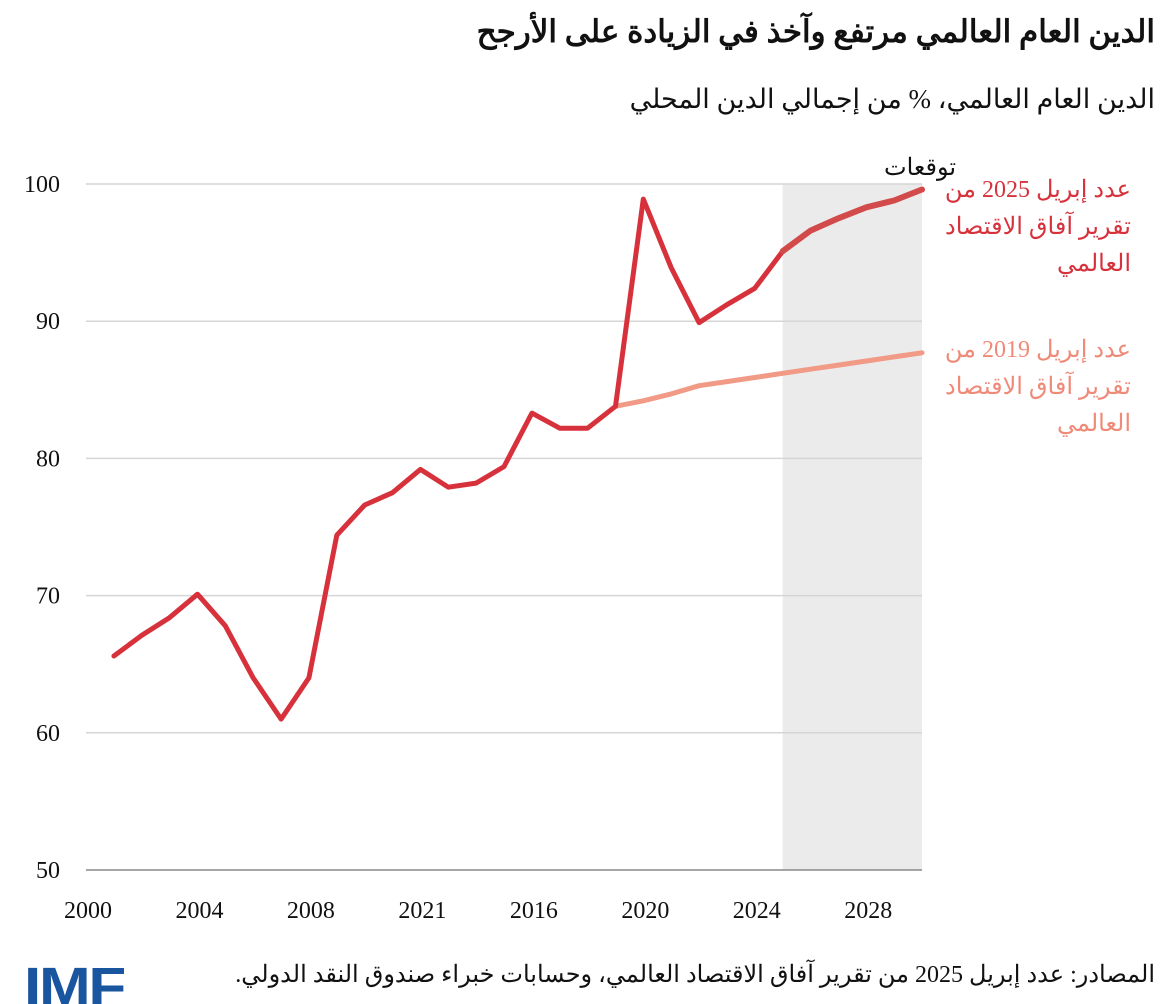 The height and width of the screenshot is (1004, 1167). What do you see at coordinates (311, 911) in the screenshot?
I see `x-tick-label: 2008` at bounding box center [311, 911].